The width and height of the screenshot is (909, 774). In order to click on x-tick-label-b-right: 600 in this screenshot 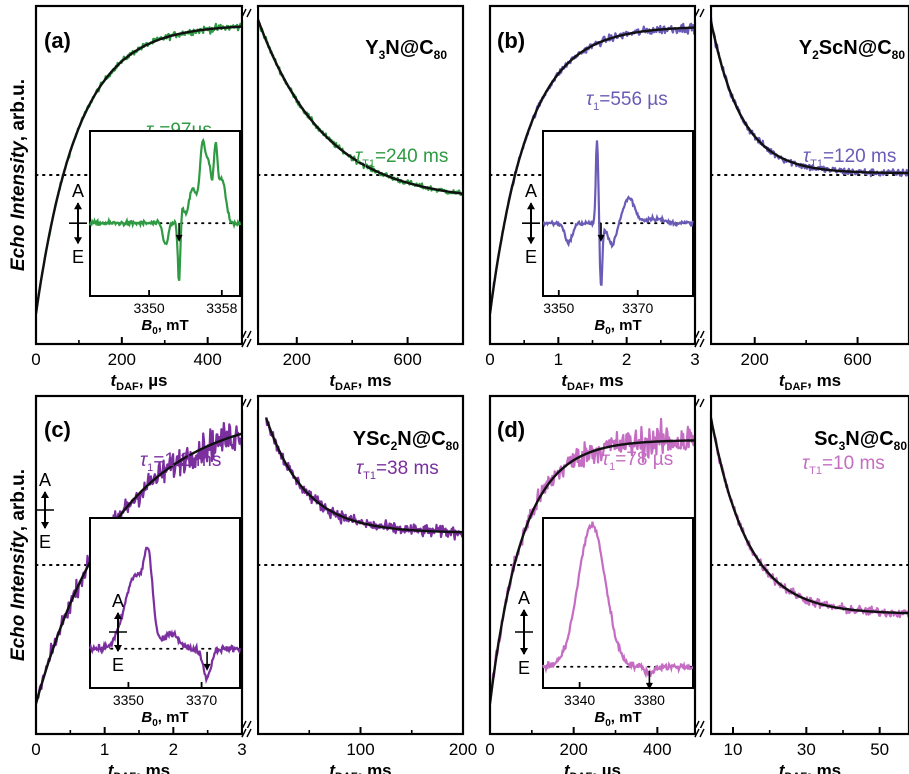, I will do `click(857, 359)`.